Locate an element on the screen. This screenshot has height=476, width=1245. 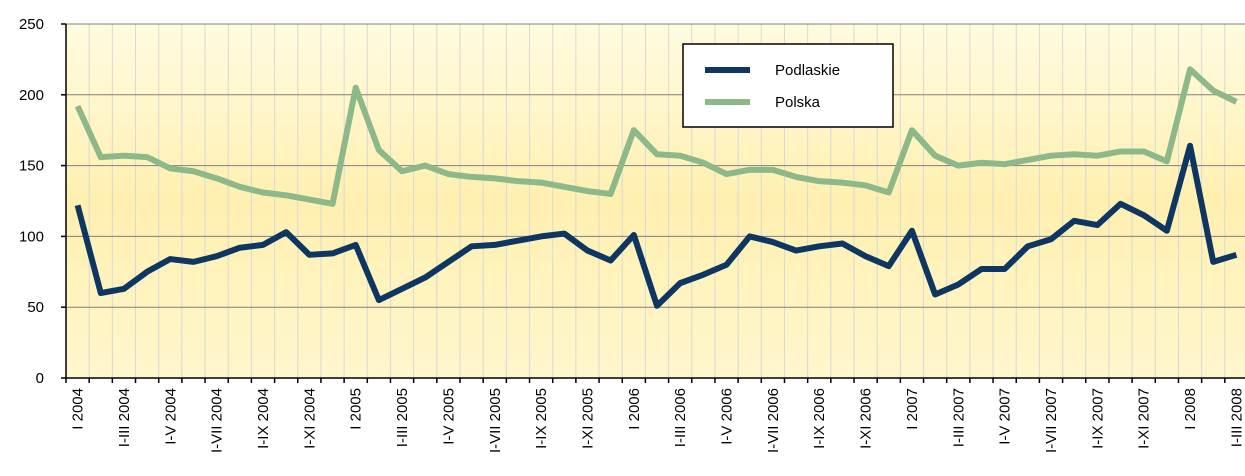
x-tick-label: I-XI 2007 is located at coordinates (1144, 418).